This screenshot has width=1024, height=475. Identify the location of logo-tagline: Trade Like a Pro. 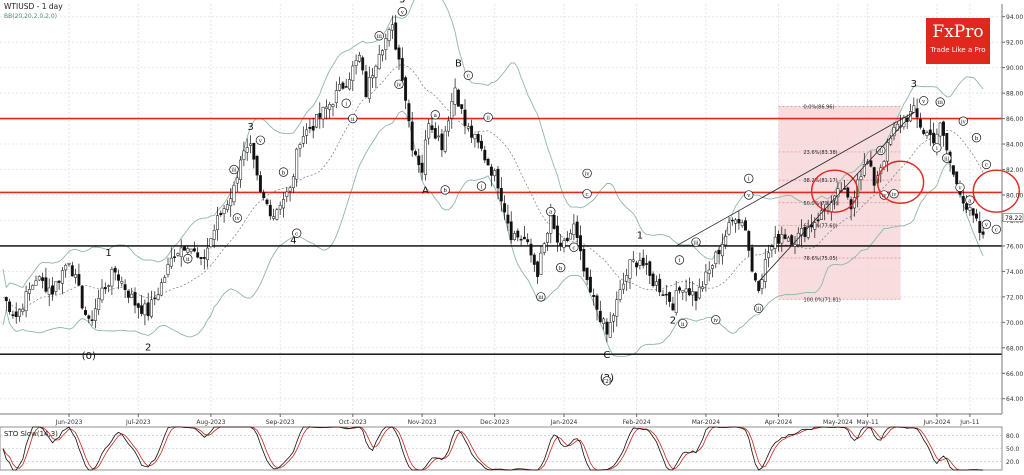
(958, 50).